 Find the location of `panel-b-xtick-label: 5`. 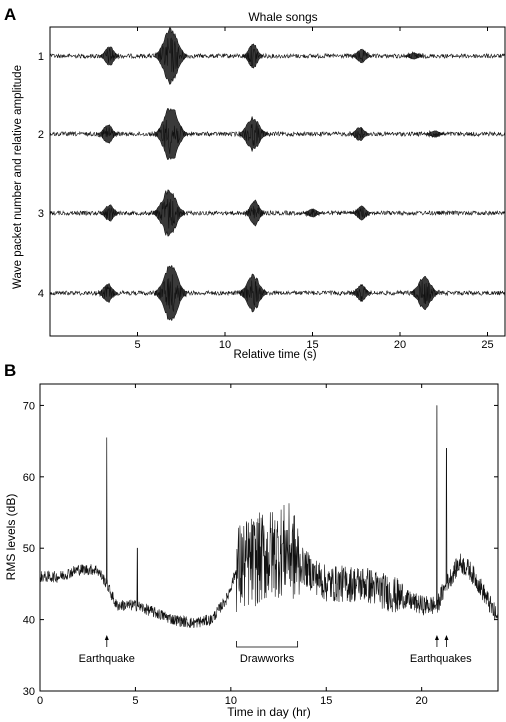

panel-b-xtick-label: 5 is located at coordinates (135, 701).